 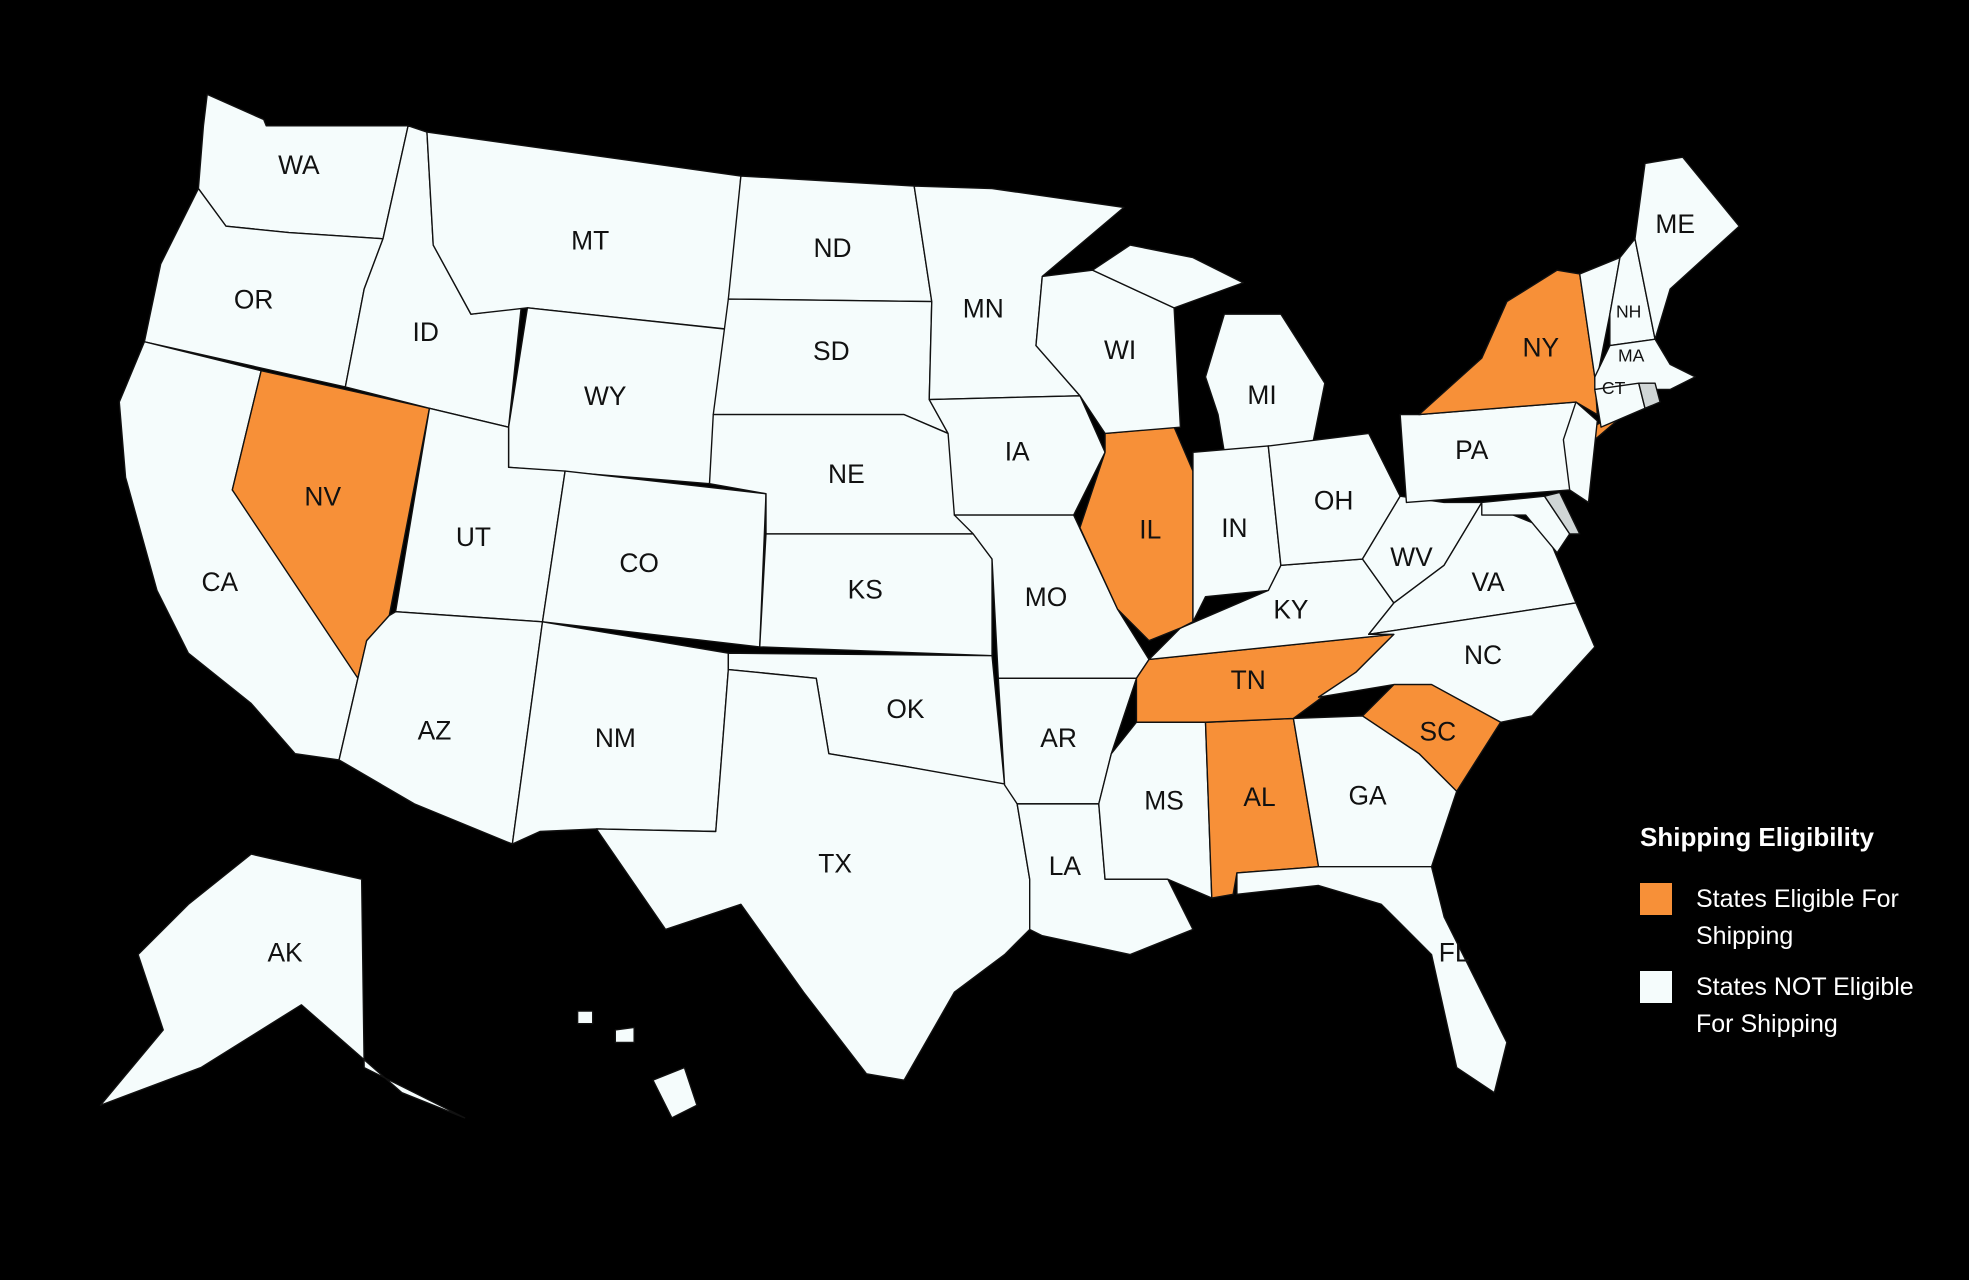 I want to click on state-label-fl: FL, so click(x=1454, y=953).